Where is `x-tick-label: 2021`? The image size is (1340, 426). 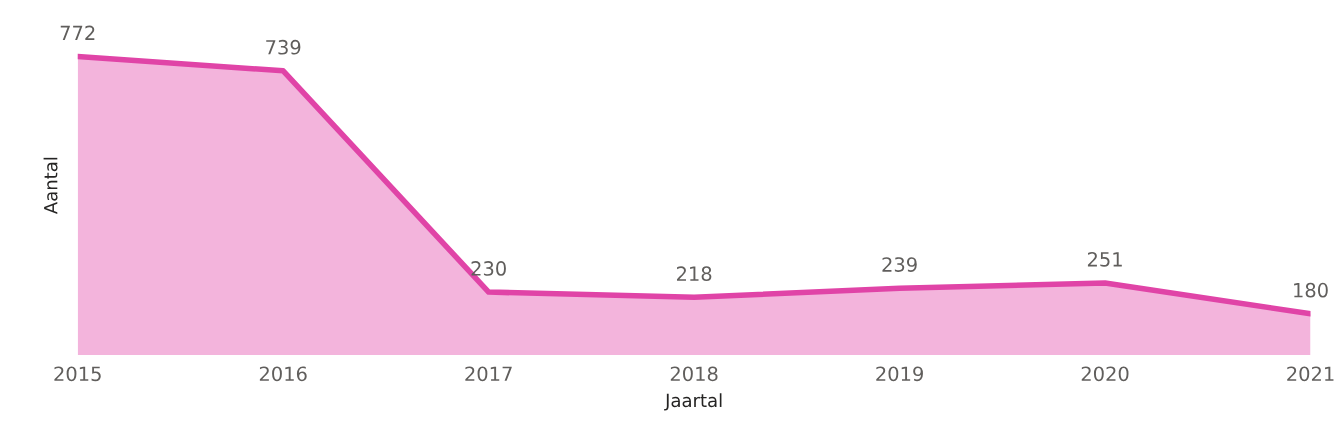
x-tick-label: 2021 is located at coordinates (1310, 374).